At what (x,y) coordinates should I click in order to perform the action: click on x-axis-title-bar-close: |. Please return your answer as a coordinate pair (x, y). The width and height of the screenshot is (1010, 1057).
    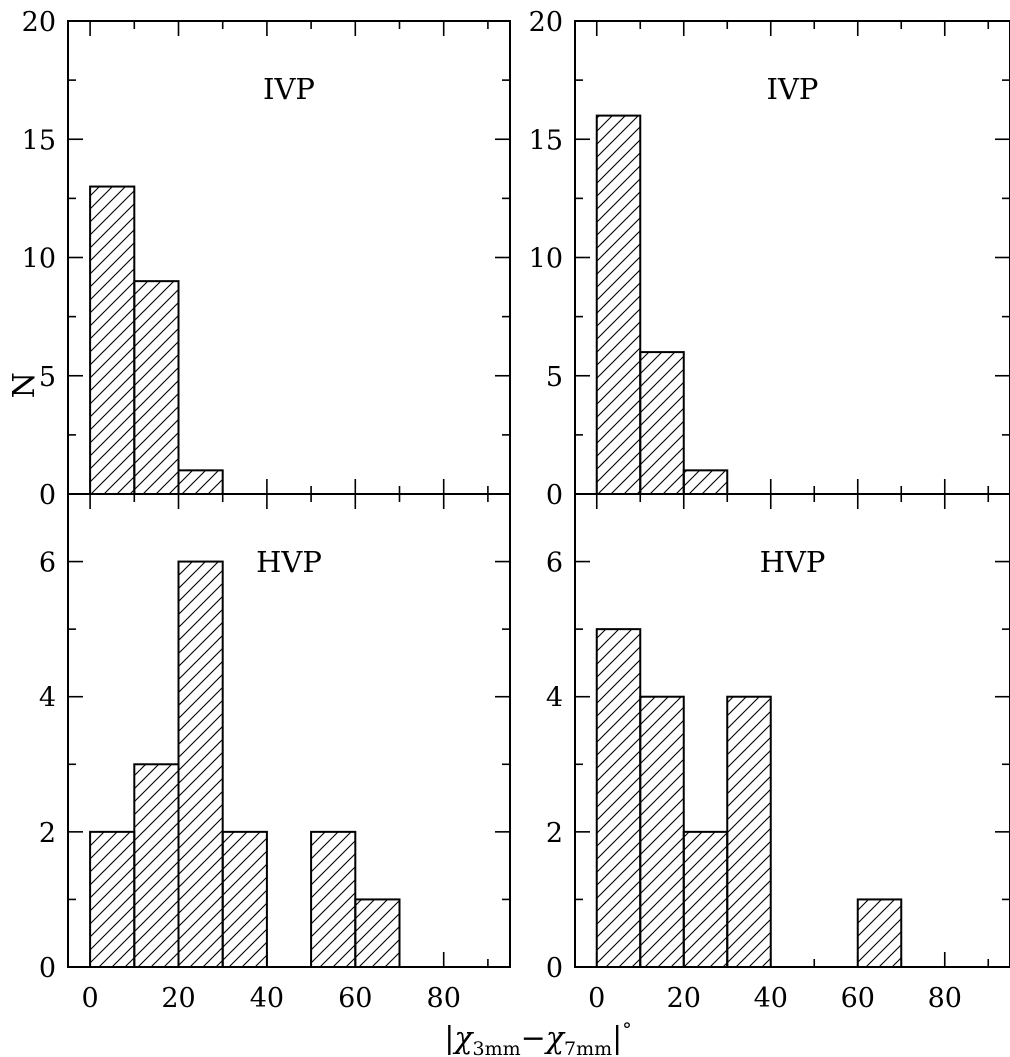
    Looking at the image, I should click on (617, 1038).